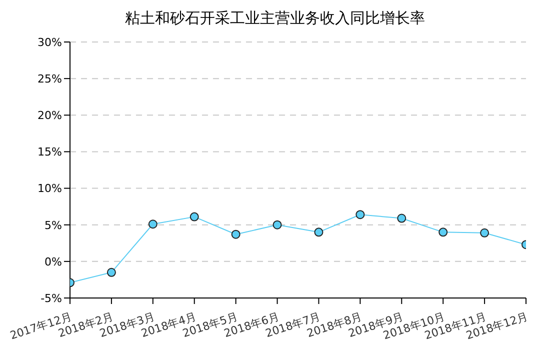 The width and height of the screenshot is (550, 350). I want to click on y-tick-label: 0%, so click(53, 261).